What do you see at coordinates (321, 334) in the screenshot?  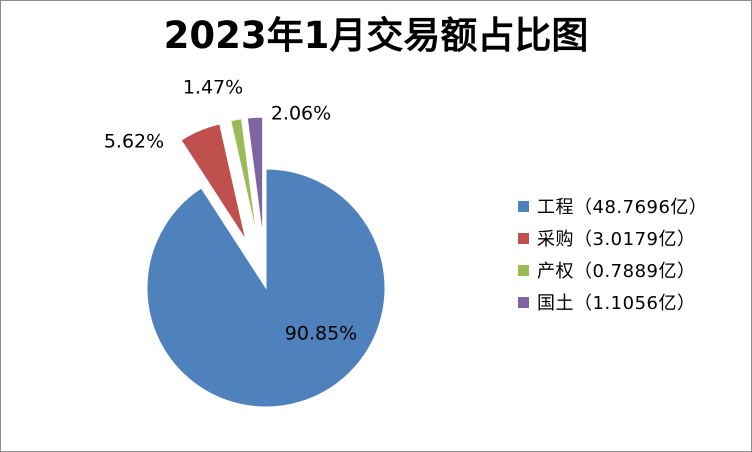 I see `data-label-gongcheng: 90.85%` at bounding box center [321, 334].